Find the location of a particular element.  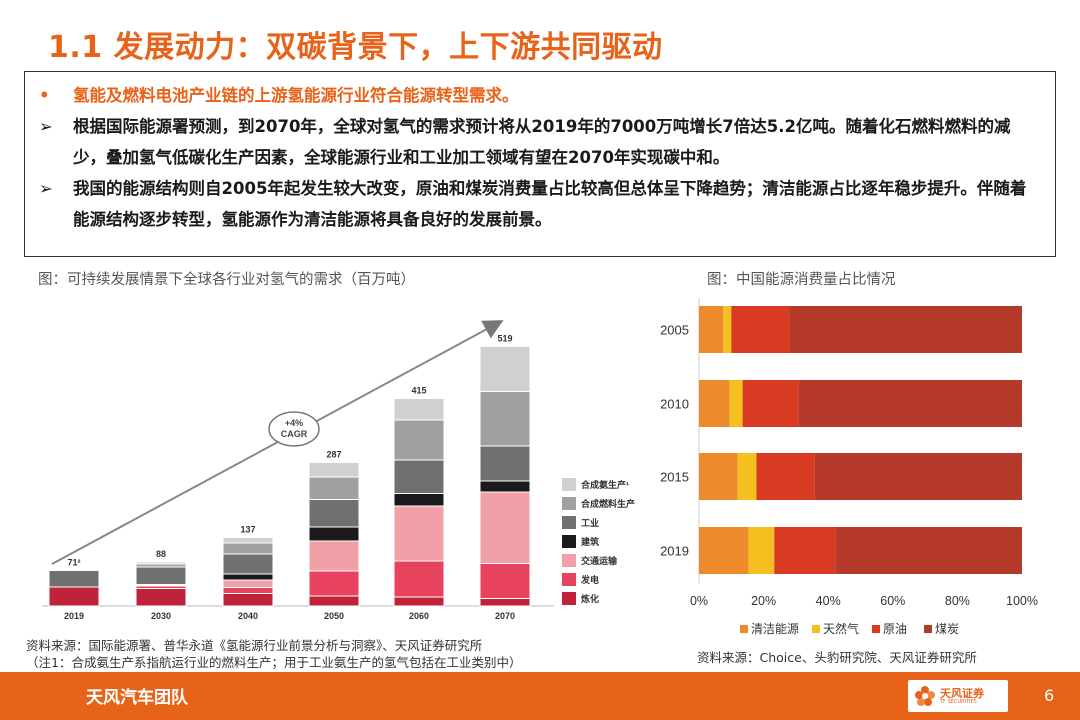

legend-label: 煤炭 is located at coordinates (947, 629).